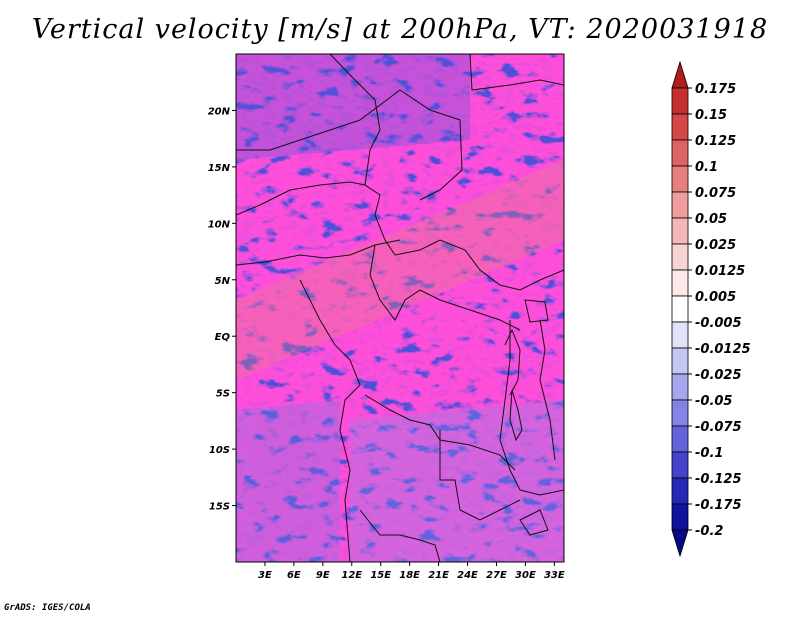  What do you see at coordinates (709, 531) in the screenshot?
I see `colorbar-label: -0.2` at bounding box center [709, 531].